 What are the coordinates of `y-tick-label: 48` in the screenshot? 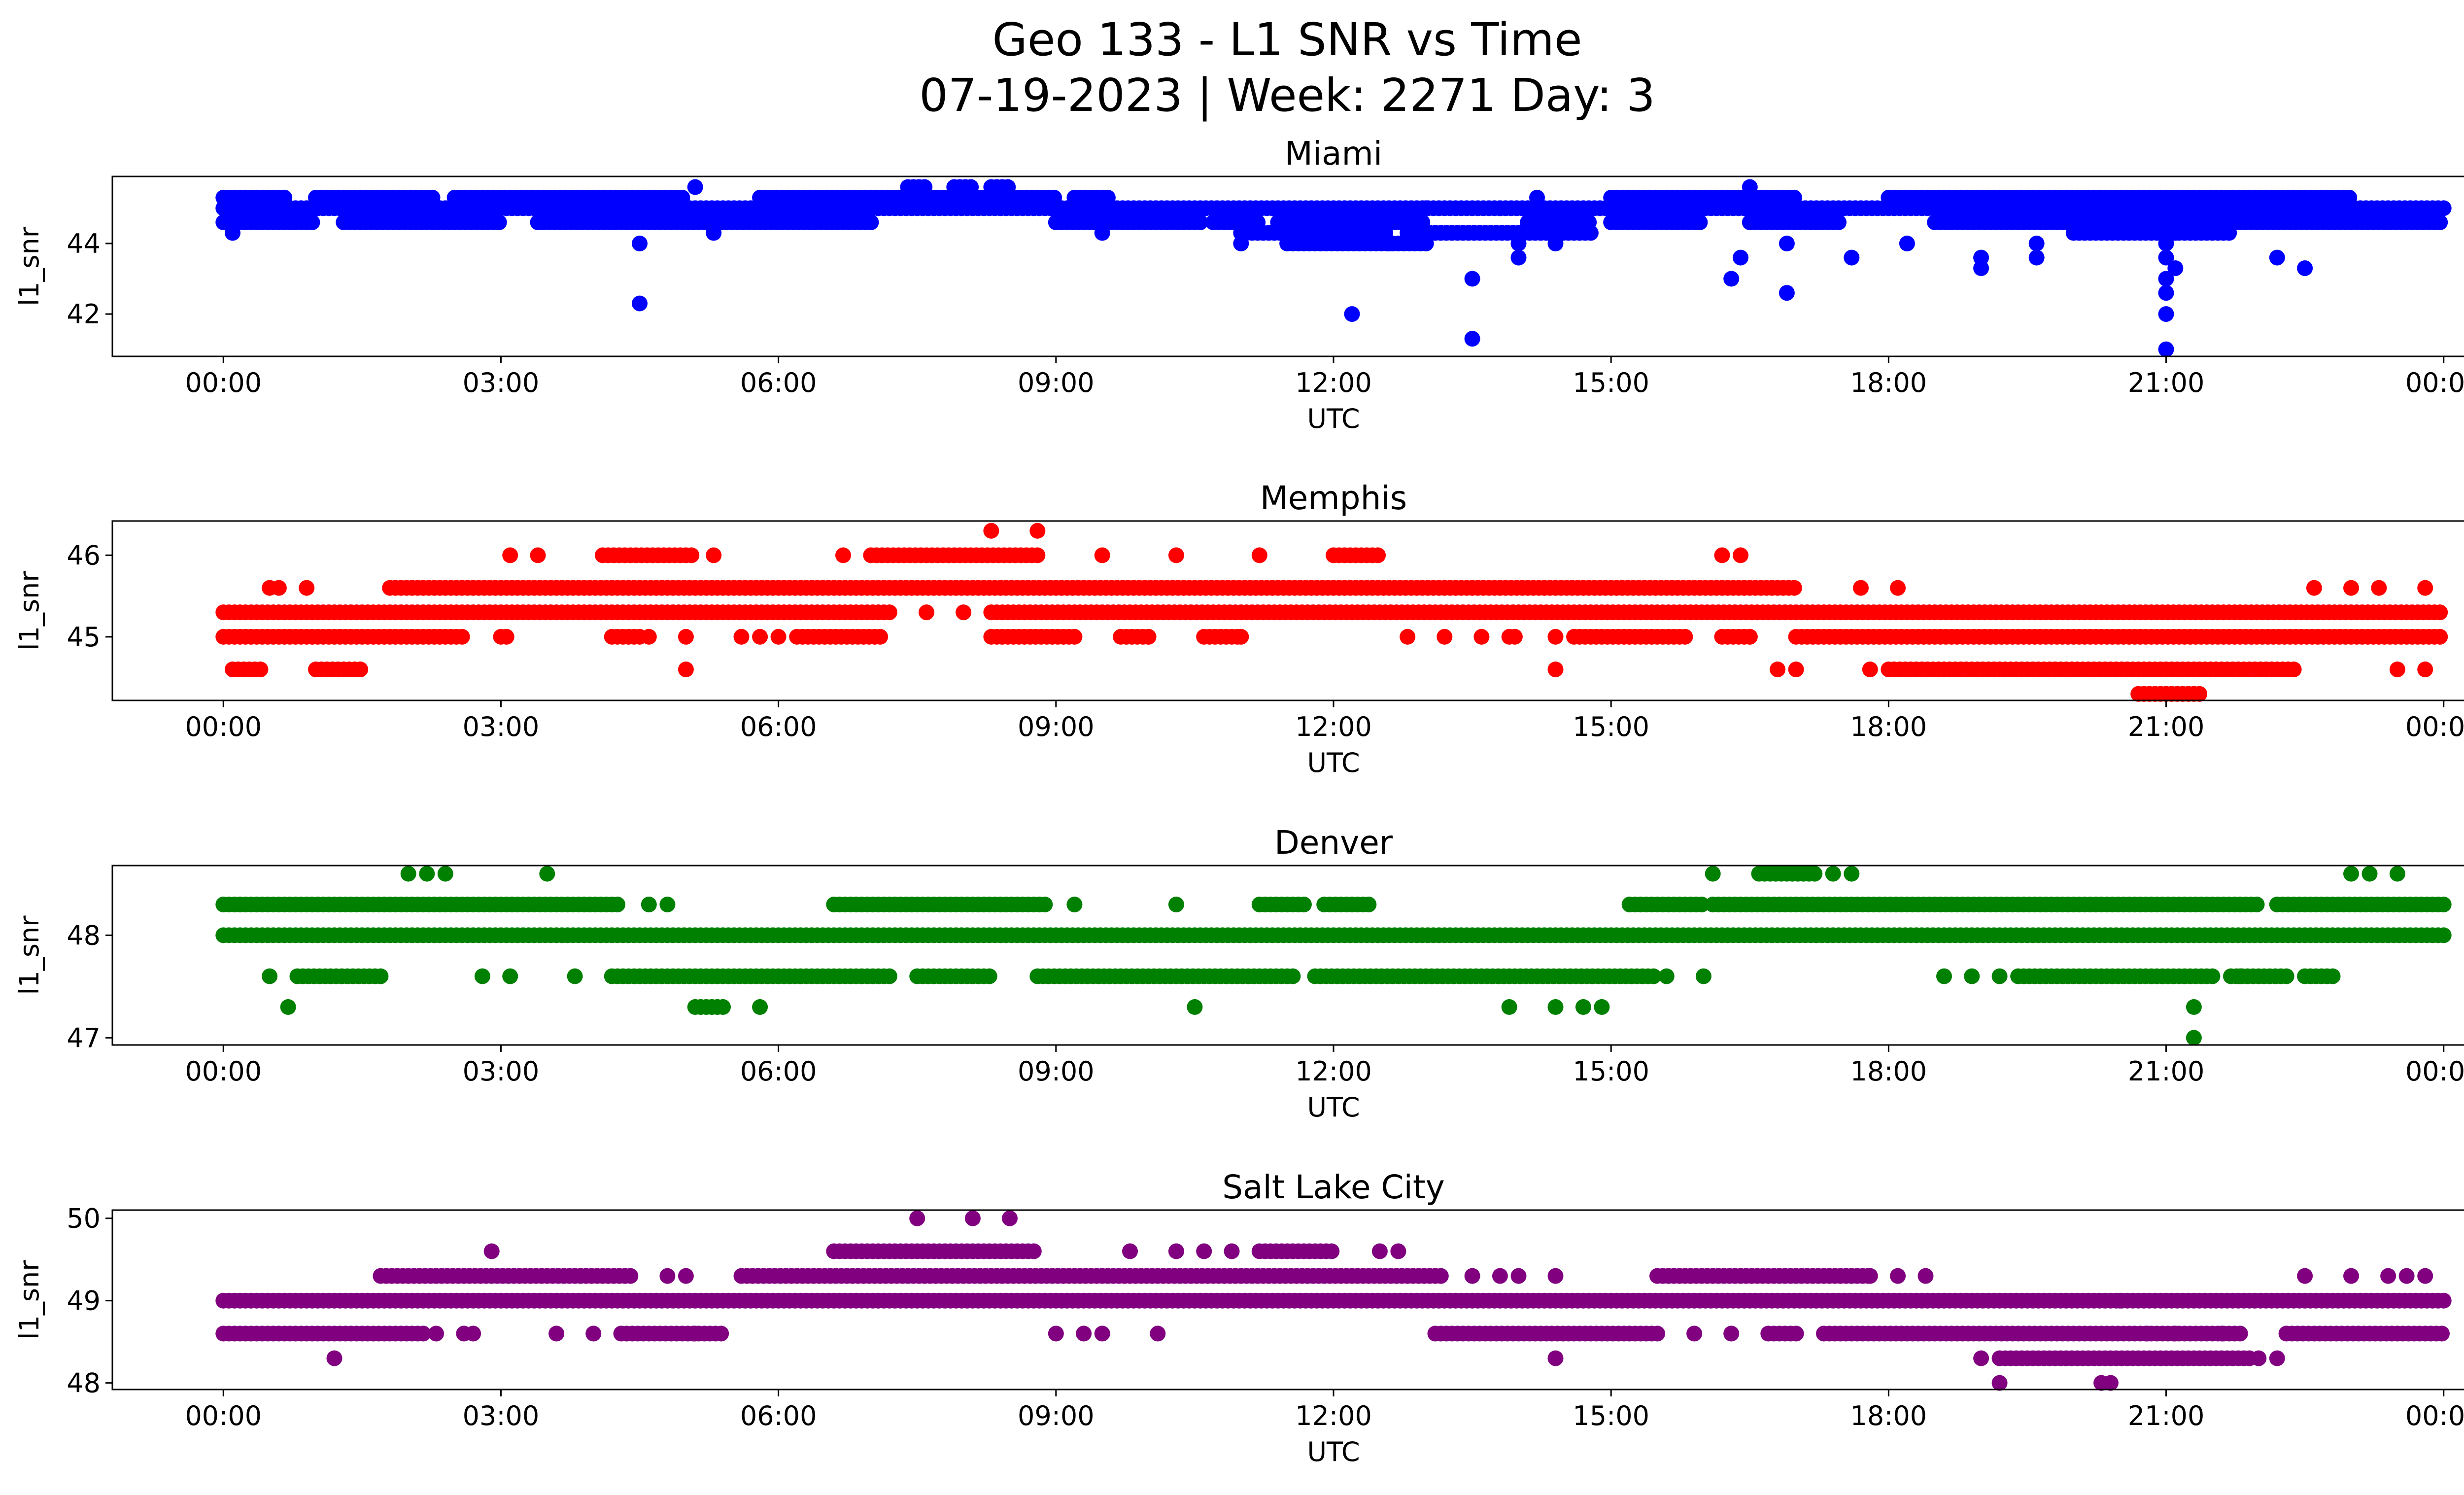 It's located at (84, 935).